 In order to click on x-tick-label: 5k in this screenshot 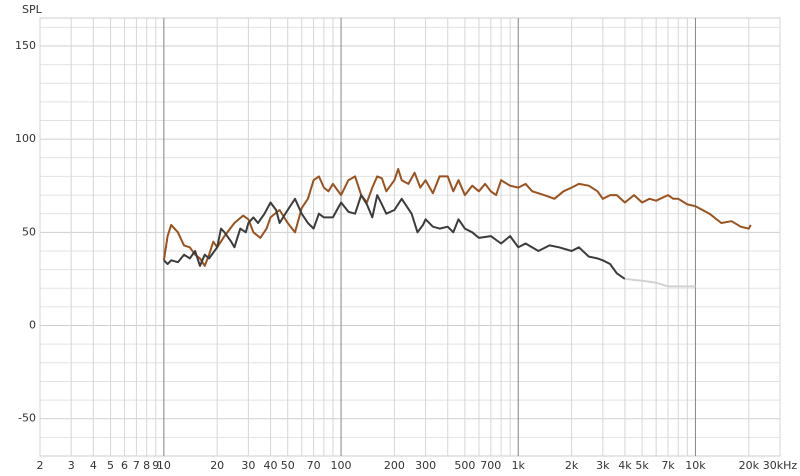, I will do `click(642, 465)`.